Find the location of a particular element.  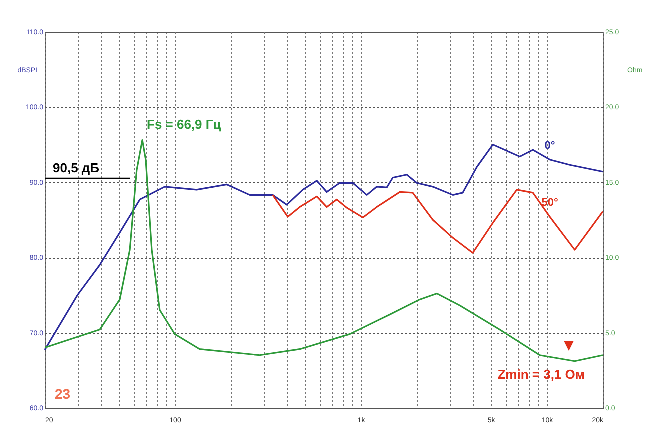

annotation: Zmin = 3,1 Ом is located at coordinates (541, 374).